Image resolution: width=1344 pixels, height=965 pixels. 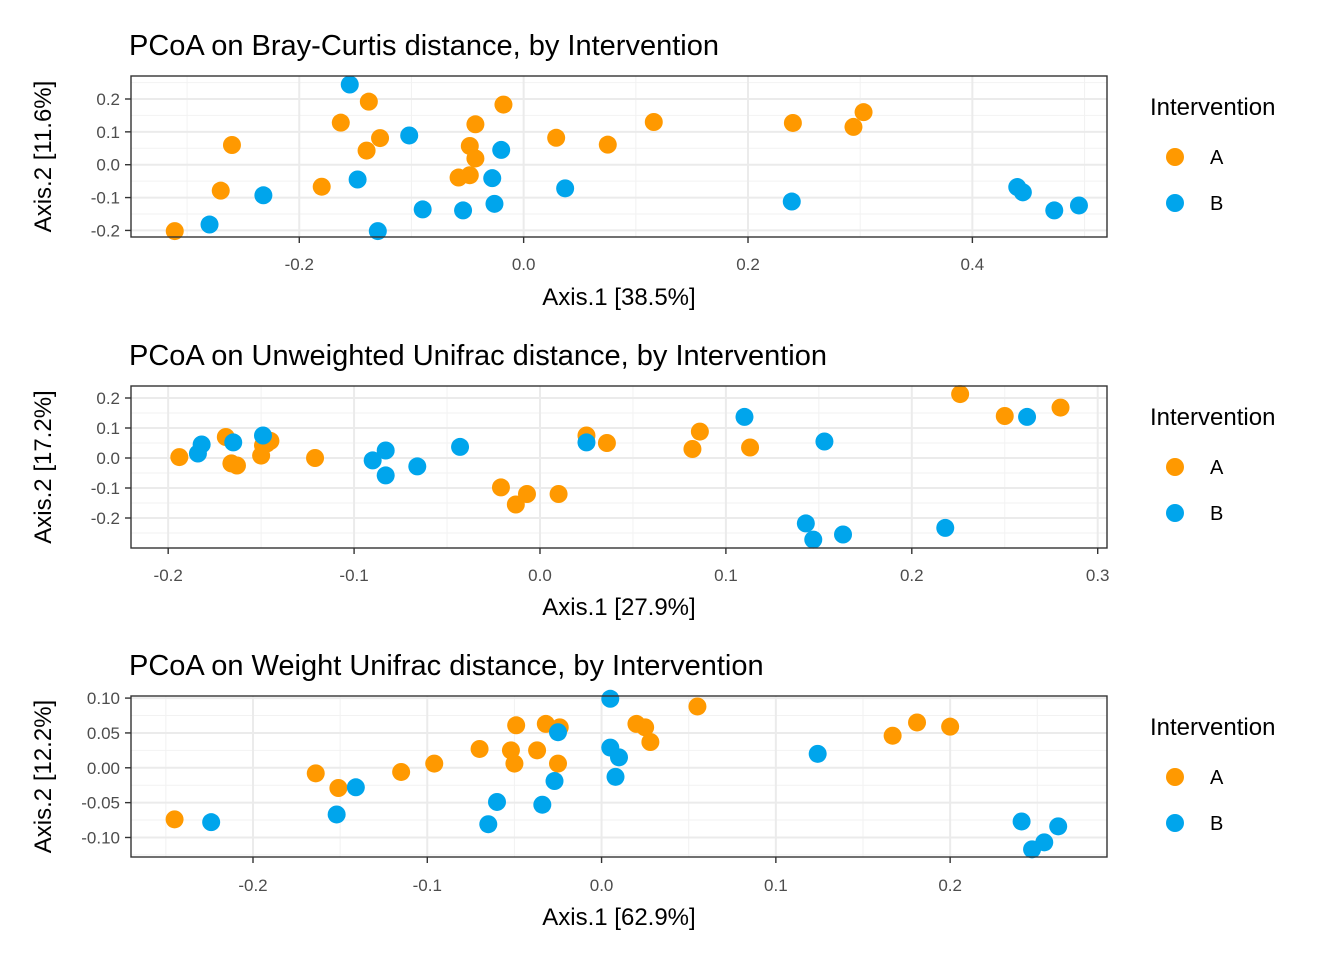 I want to click on legend: Intervention A B, so click(x=1212, y=154).